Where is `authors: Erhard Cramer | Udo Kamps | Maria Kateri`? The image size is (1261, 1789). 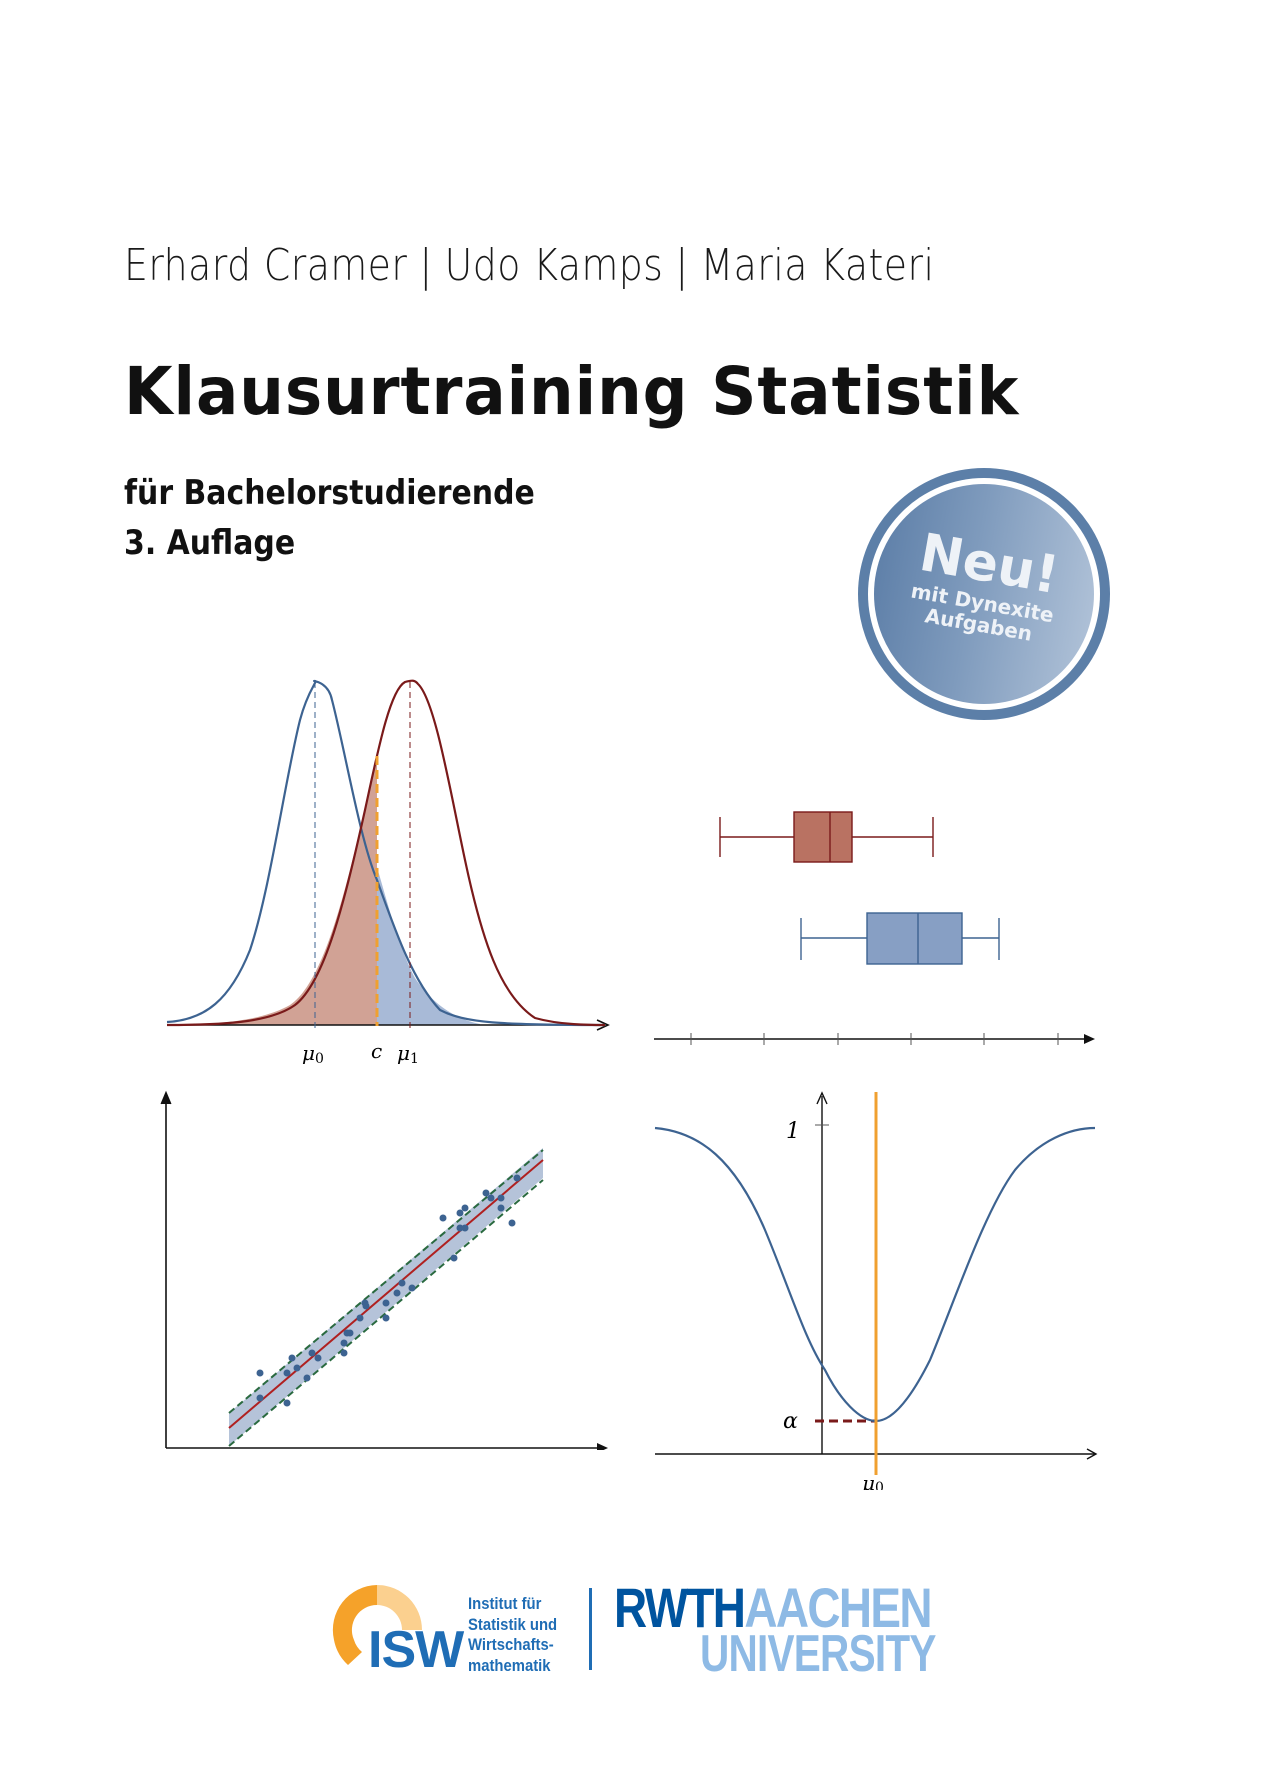
authors: Erhard Cramer | Udo Kamps | Maria Kateri is located at coordinates (529, 265).